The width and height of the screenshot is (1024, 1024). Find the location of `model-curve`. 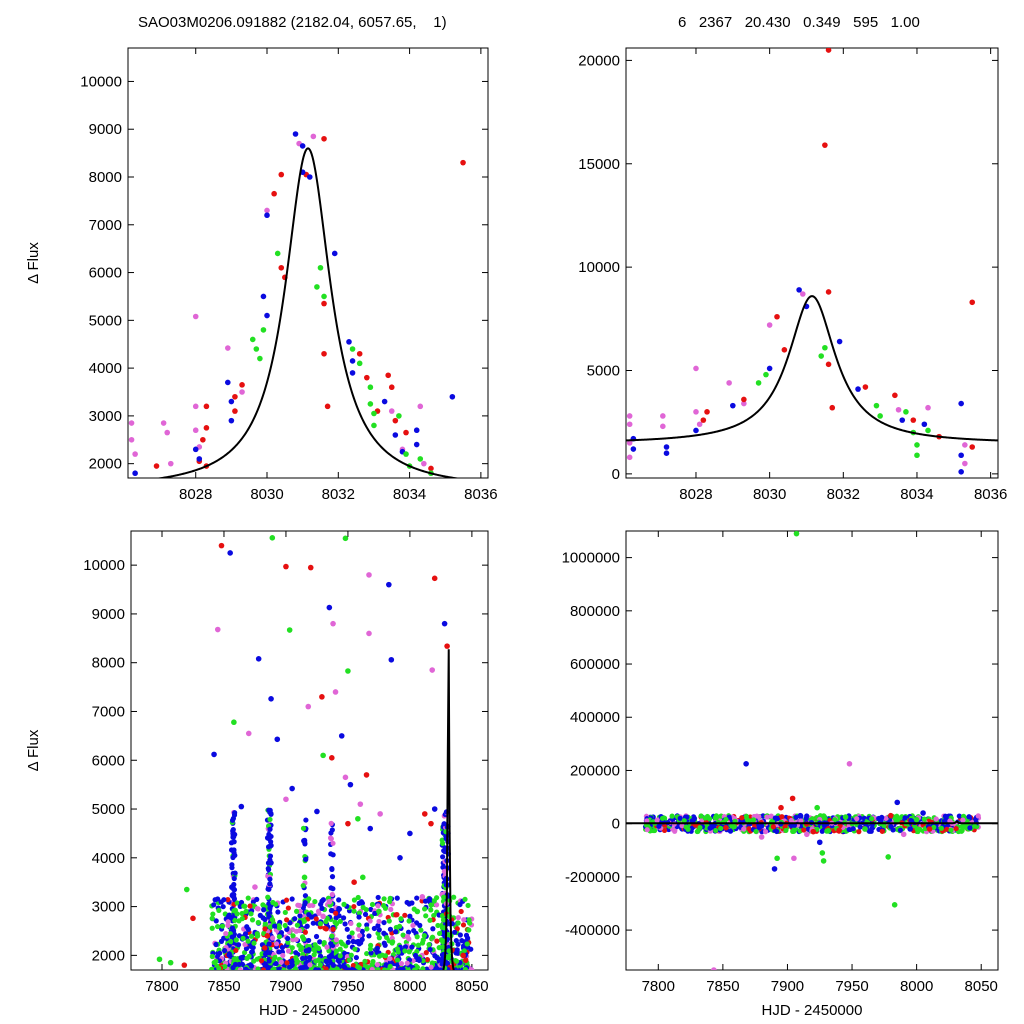

model-curve is located at coordinates (308, 312).